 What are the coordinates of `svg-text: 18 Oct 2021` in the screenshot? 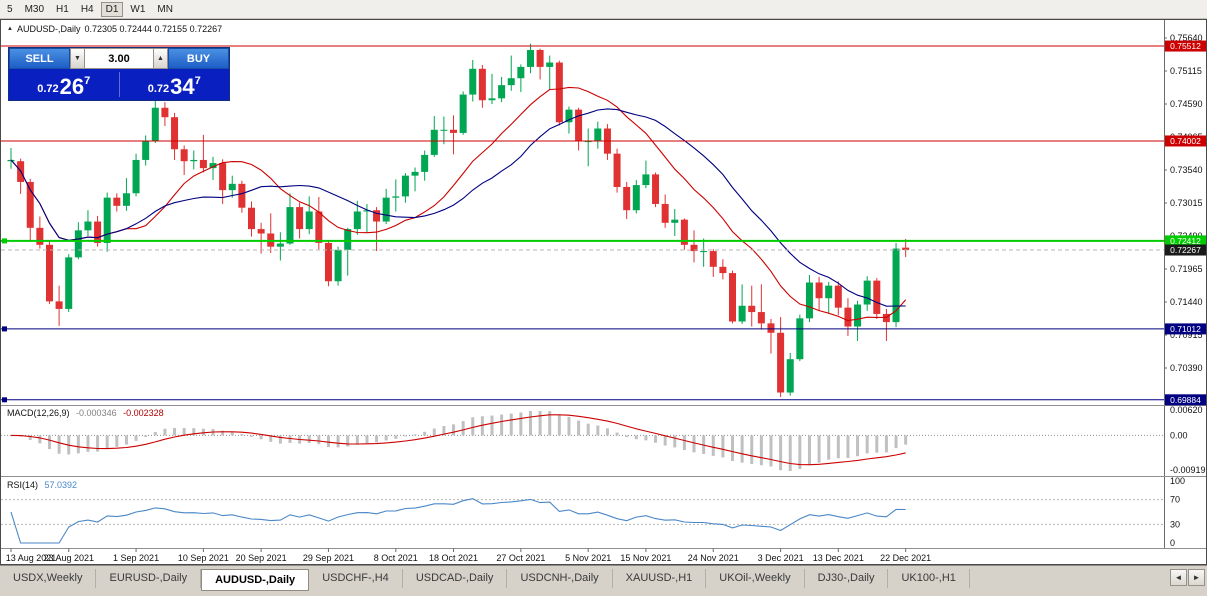 It's located at (453, 558).